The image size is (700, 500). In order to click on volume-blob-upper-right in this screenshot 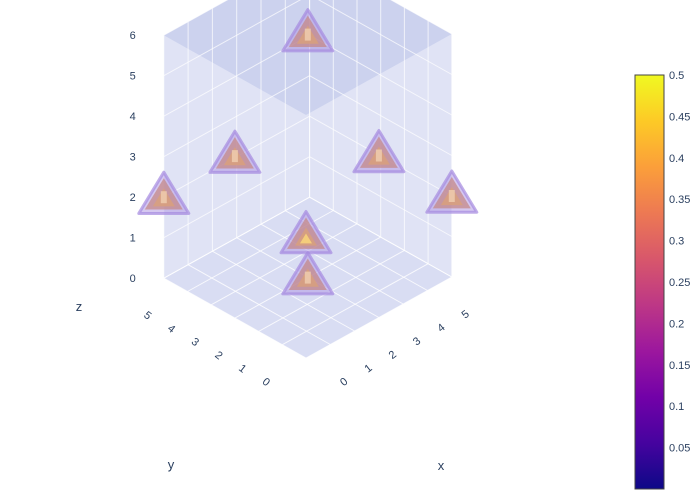, I will do `click(379, 151)`.